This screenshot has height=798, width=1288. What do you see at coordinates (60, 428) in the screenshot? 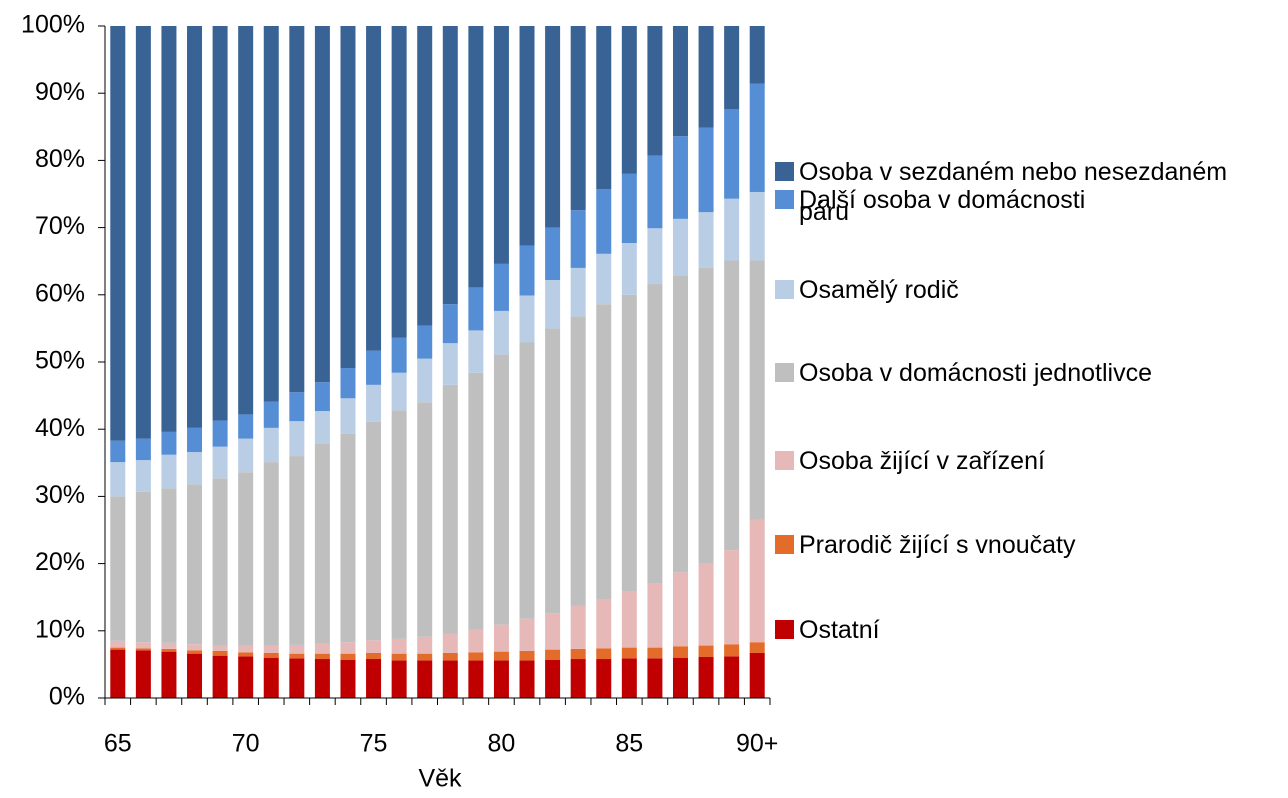
I see `y-tick-label: 40%` at bounding box center [60, 428].